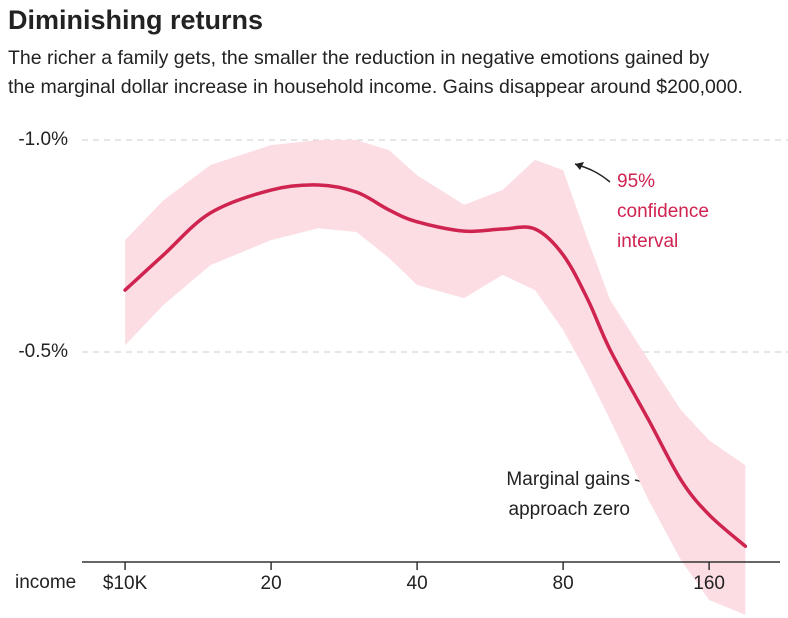  I want to click on chart-title: Diminishing returns, so click(135, 20).